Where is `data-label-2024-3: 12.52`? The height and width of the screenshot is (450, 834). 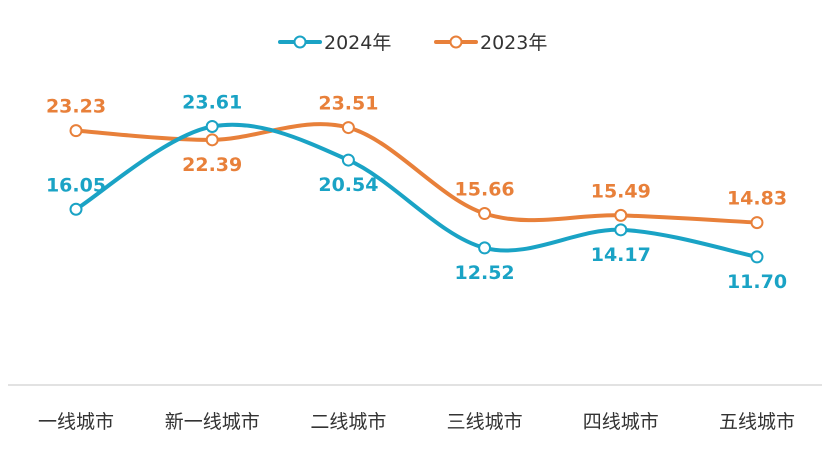
data-label-2024-3: 12.52 is located at coordinates (485, 273).